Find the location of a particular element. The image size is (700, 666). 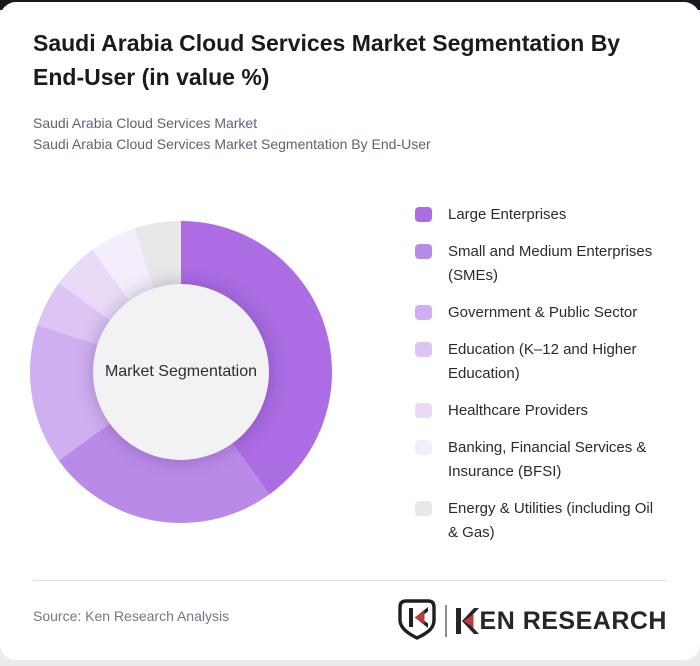

legend-label: Government & Public Sector is located at coordinates (543, 312).